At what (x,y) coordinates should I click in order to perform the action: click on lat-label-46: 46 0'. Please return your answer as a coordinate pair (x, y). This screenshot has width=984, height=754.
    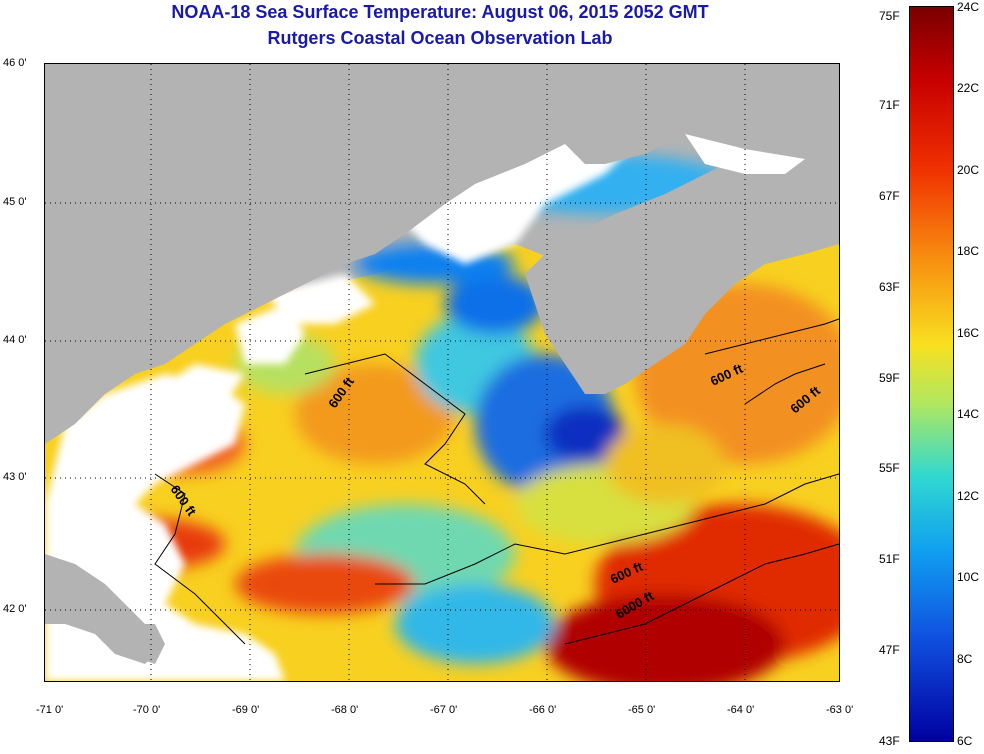
    Looking at the image, I should click on (15, 63).